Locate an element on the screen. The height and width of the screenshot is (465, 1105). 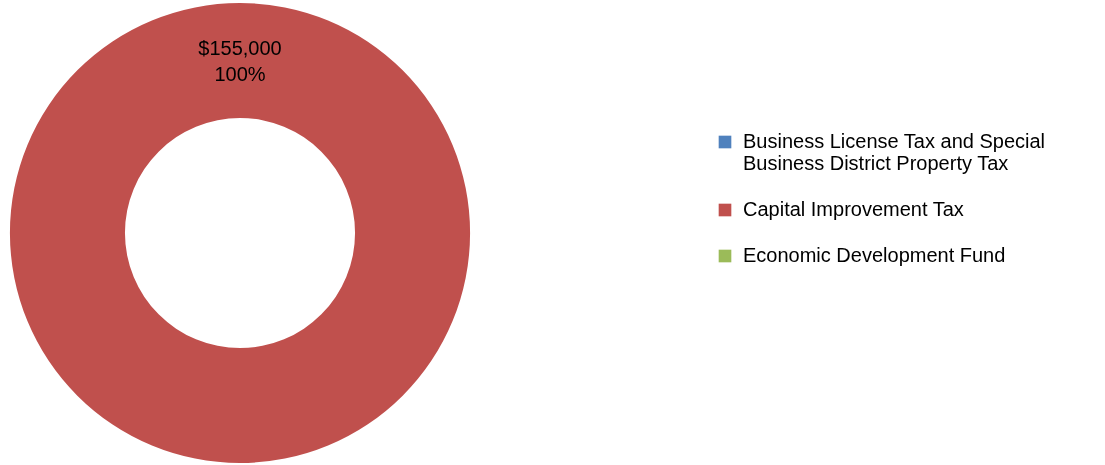
legend-label: Business License Tax and Special Business District Property Tax is located at coordinates (894, 152).